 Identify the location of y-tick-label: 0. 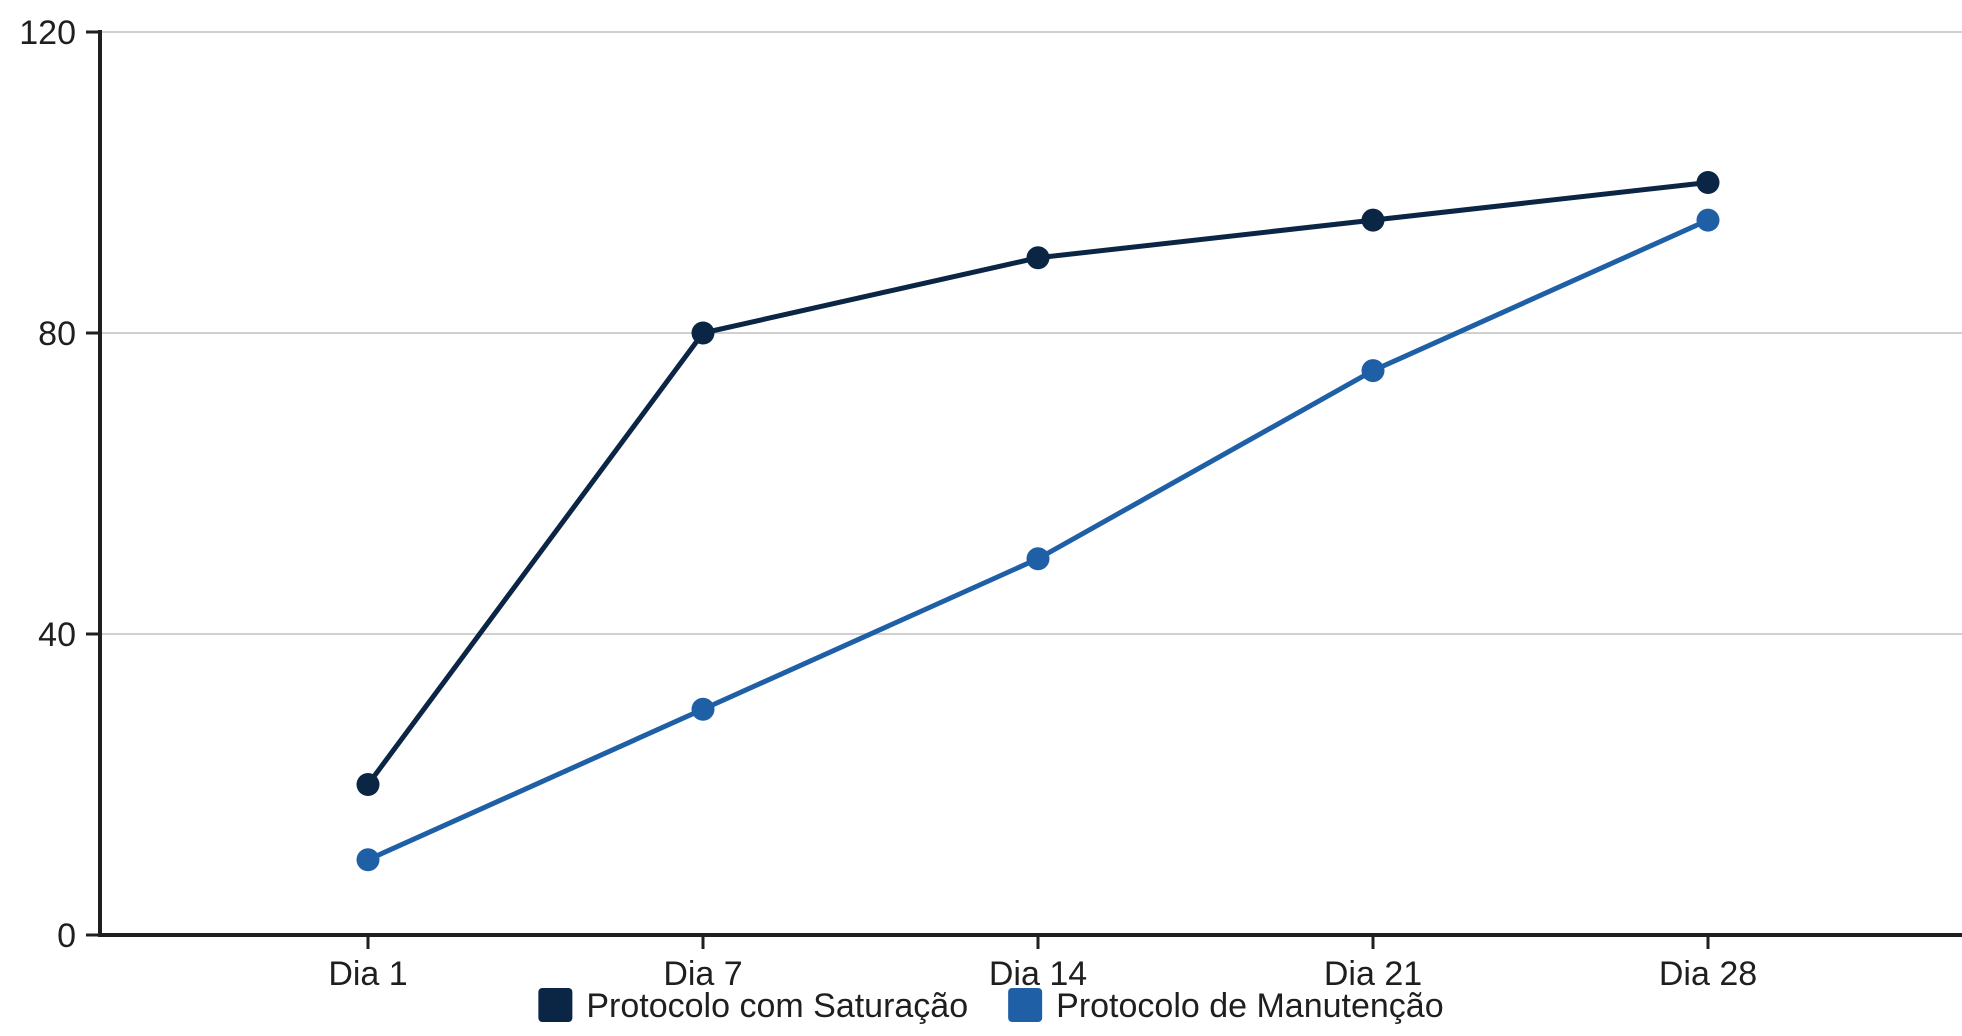
(66, 936).